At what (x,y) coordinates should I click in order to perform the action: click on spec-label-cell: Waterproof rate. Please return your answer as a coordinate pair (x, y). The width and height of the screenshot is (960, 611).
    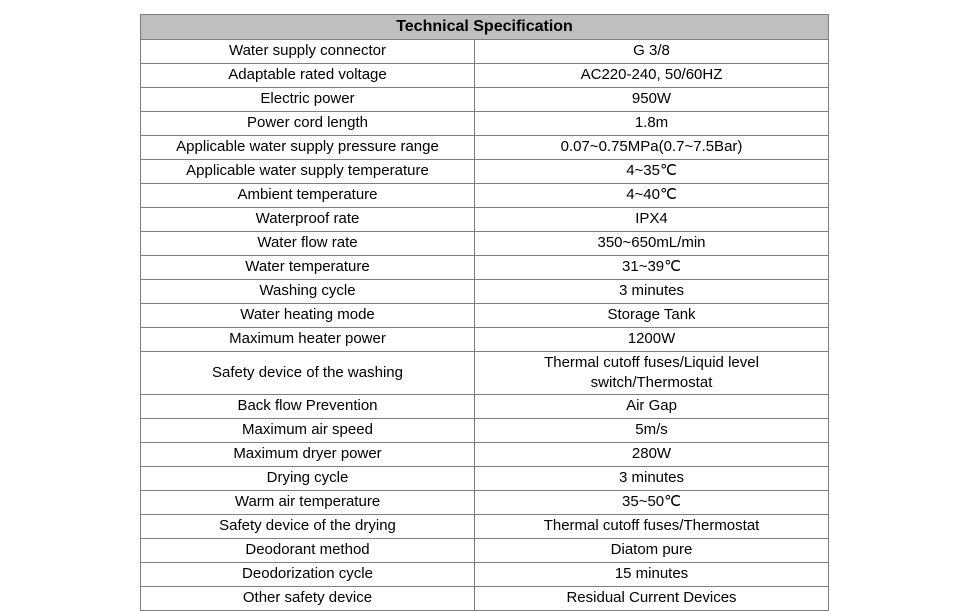
    Looking at the image, I should click on (307, 219).